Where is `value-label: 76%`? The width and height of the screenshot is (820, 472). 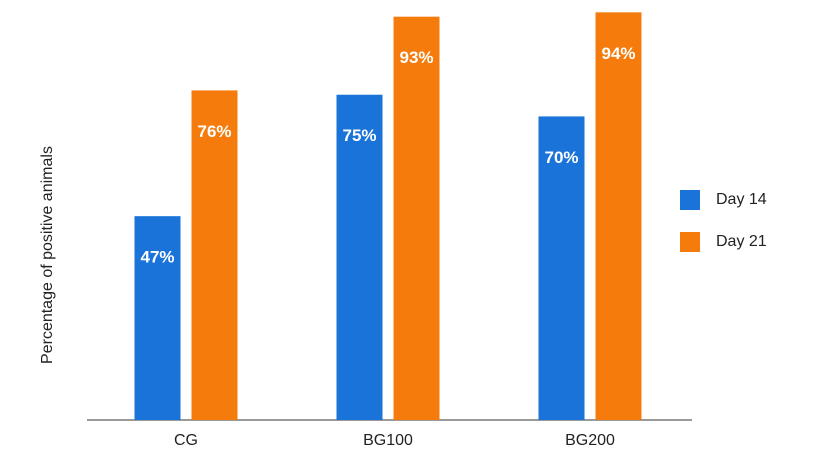 value-label: 76% is located at coordinates (214, 131).